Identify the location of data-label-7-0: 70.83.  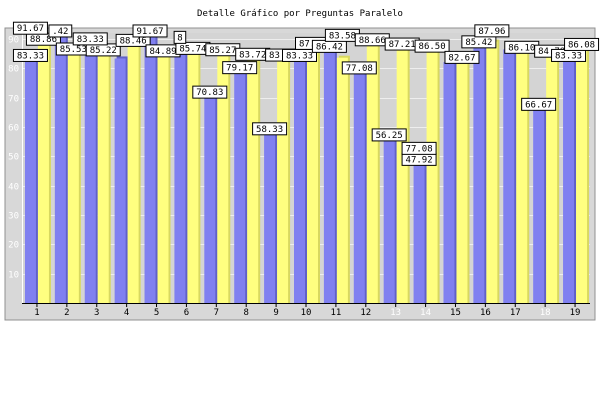
(209, 93).